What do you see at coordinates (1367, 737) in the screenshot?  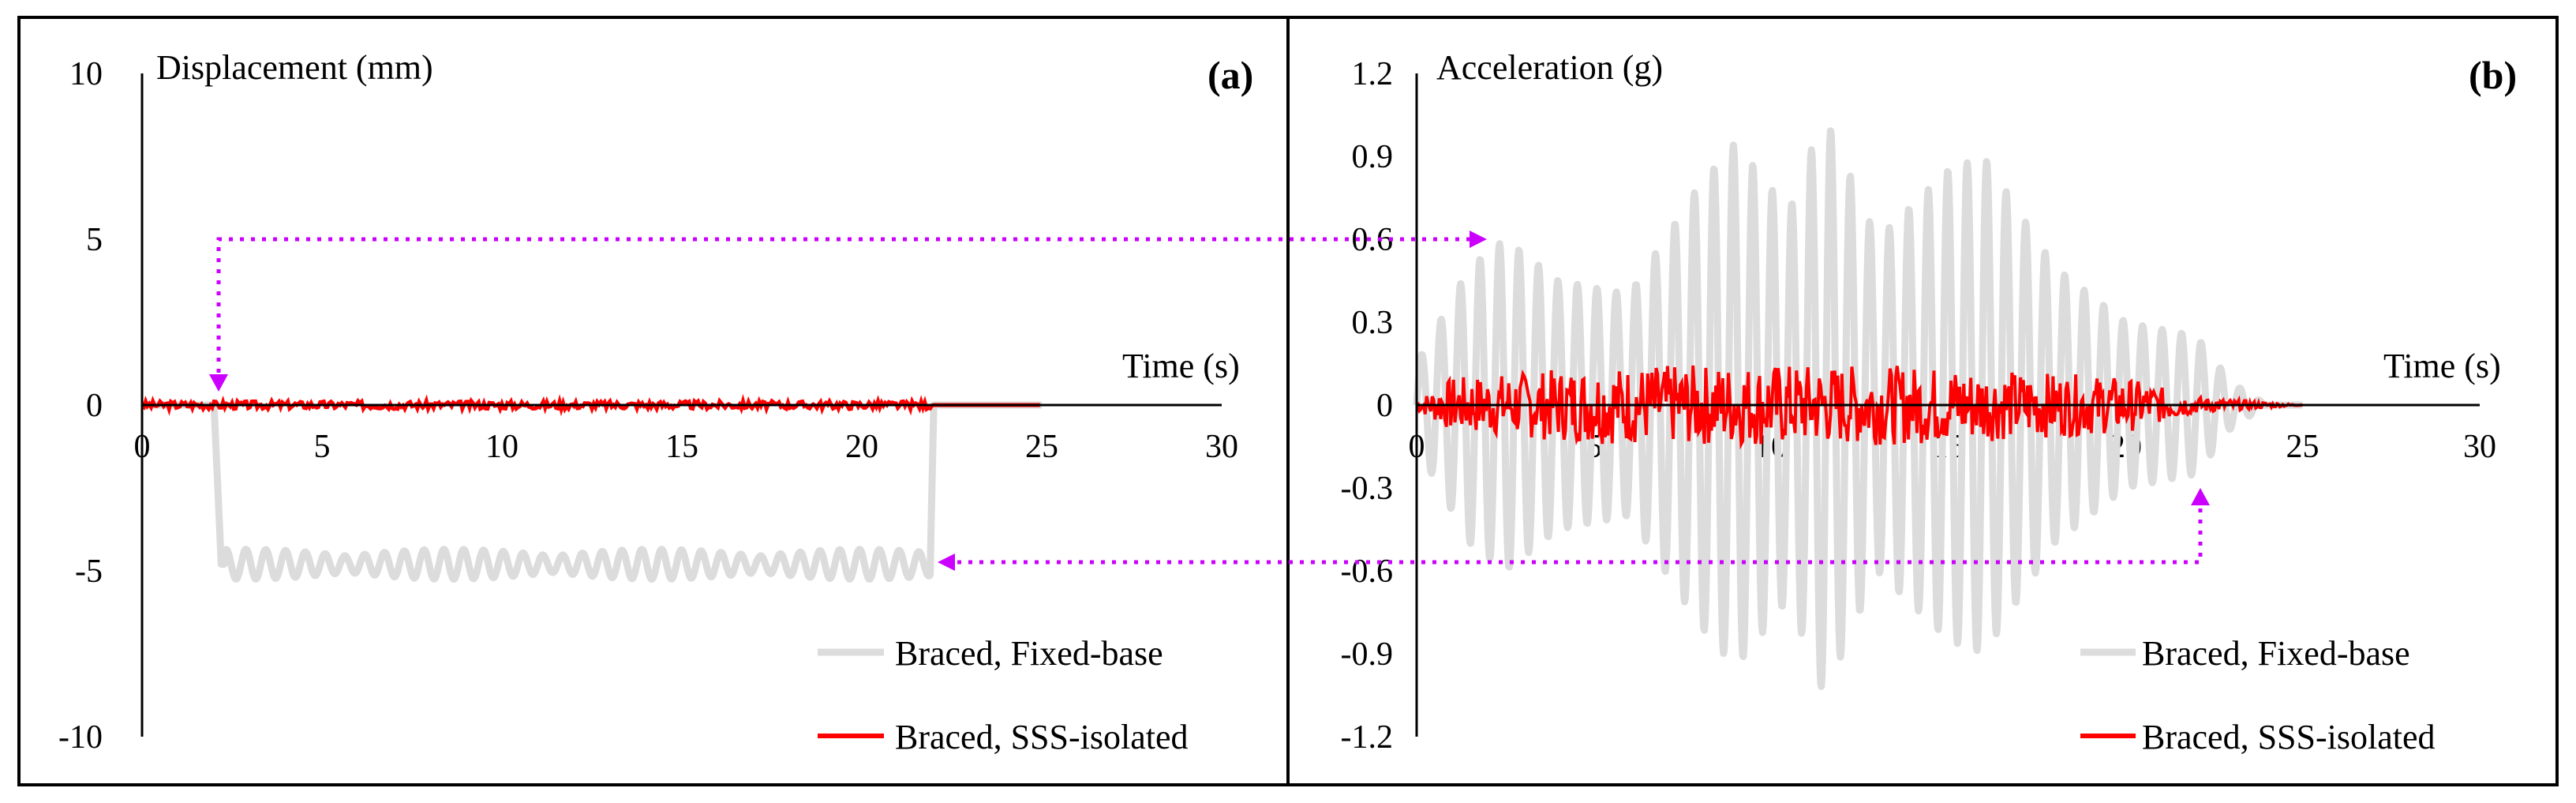 I see `y-tick-label: -1.2` at bounding box center [1367, 737].